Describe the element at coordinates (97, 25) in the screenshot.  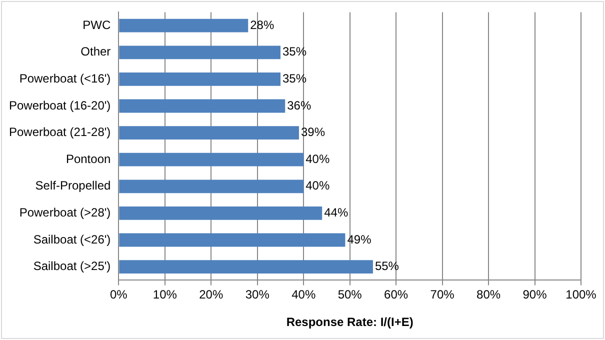
I see `y-tick-label: PWC` at that location.